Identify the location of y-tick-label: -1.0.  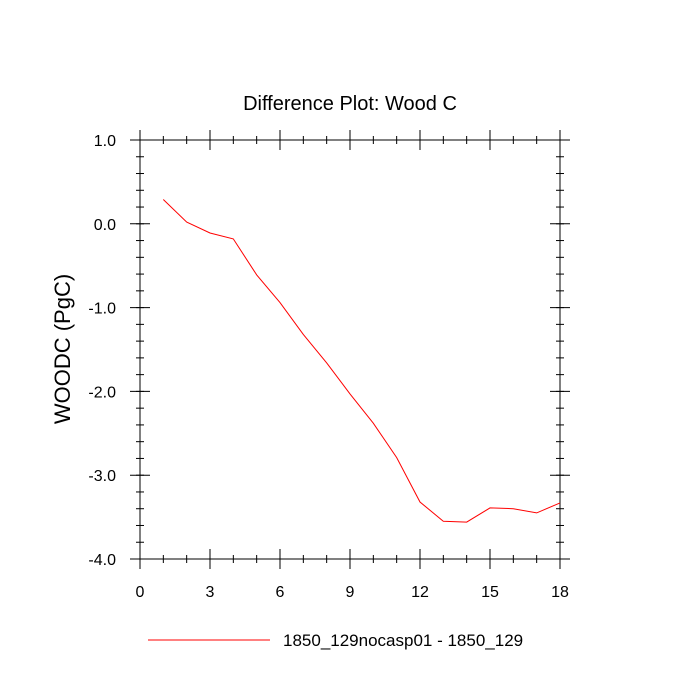
(102, 309).